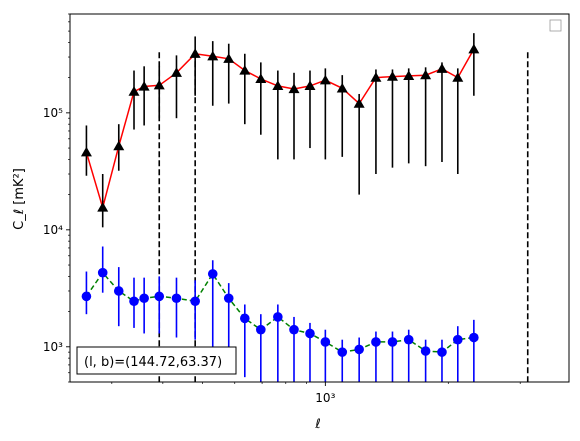 This screenshot has height=441, width=580. Describe the element at coordinates (53, 113) in the screenshot. I see `y-tick-label-2: 10⁵` at that location.